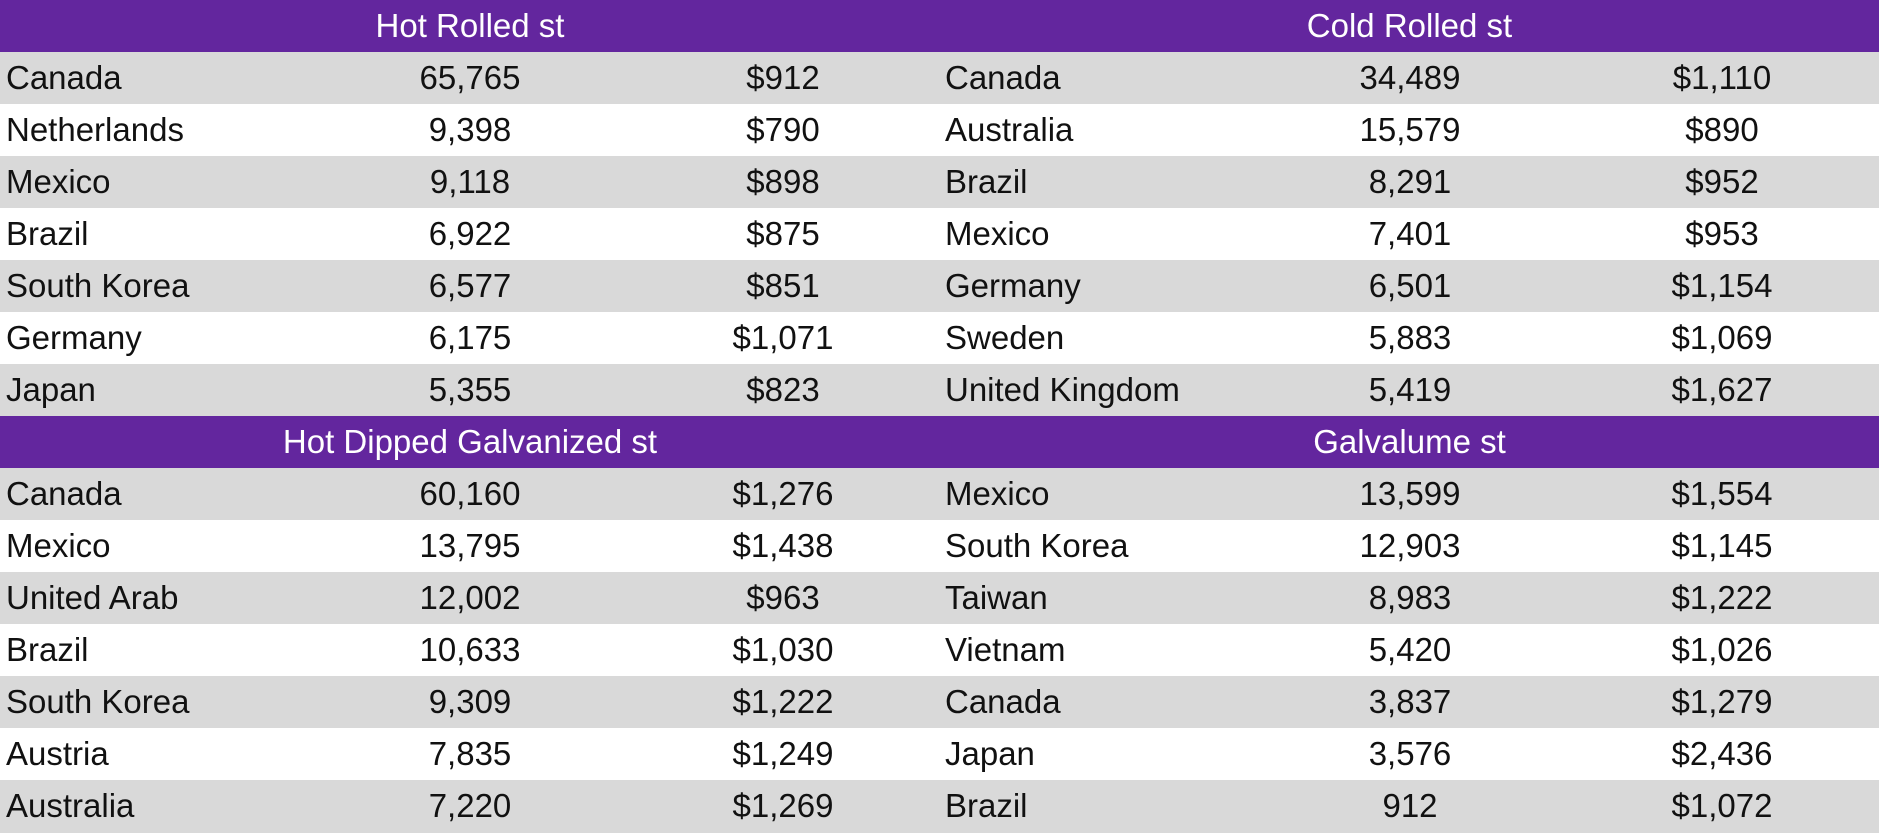  What do you see at coordinates (783, 285) in the screenshot?
I see `price-cell: $851` at bounding box center [783, 285].